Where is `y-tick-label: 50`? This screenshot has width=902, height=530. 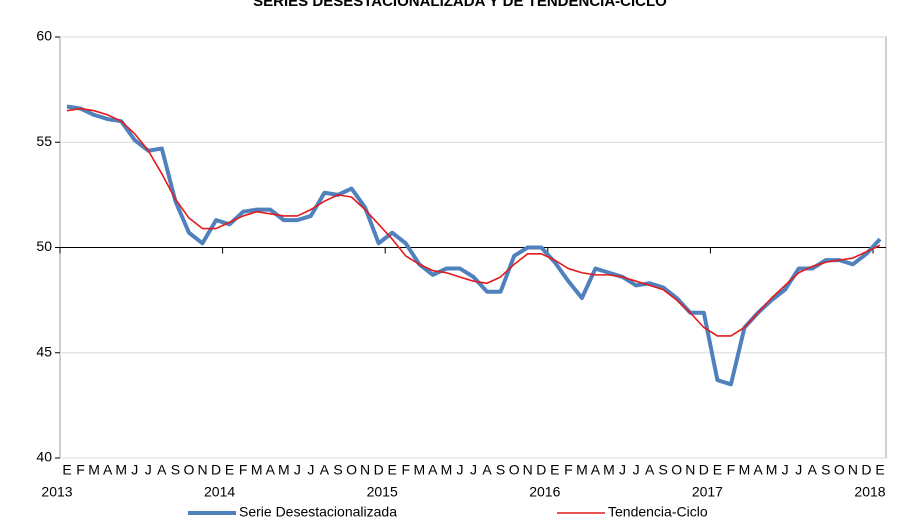 y-tick-label: 50 is located at coordinates (44, 246).